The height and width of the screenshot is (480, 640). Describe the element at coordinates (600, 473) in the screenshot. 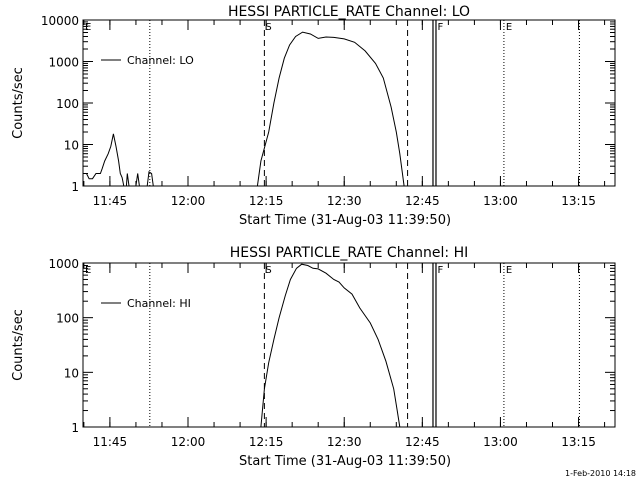

I see `footer-timestamp: 1-Feb-2010 14:18` at that location.